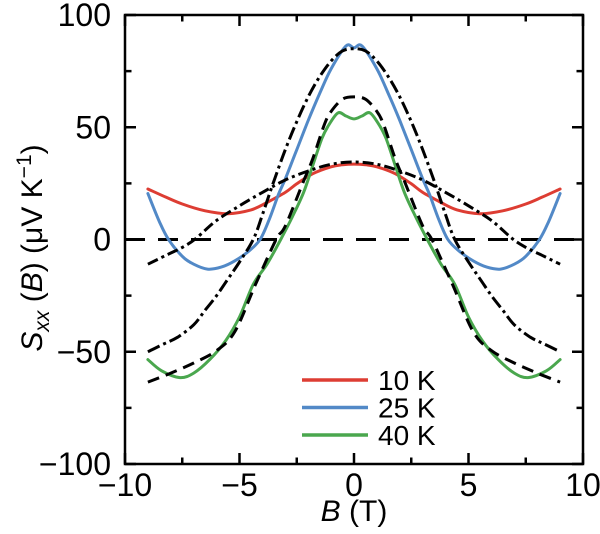 This screenshot has height=534, width=600. Describe the element at coordinates (407, 380) in the screenshot. I see `legend-label-10-k: 10 K` at that location.